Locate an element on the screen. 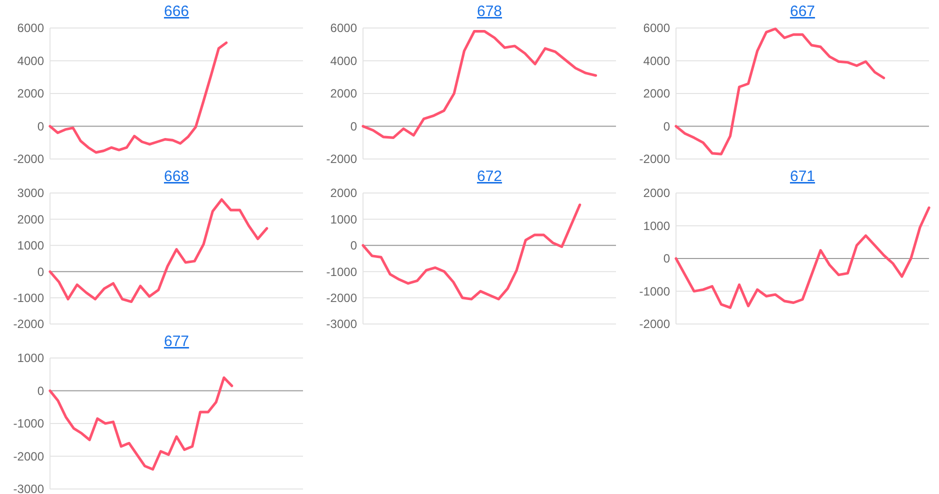  chart-title: 671 is located at coordinates (803, 176).